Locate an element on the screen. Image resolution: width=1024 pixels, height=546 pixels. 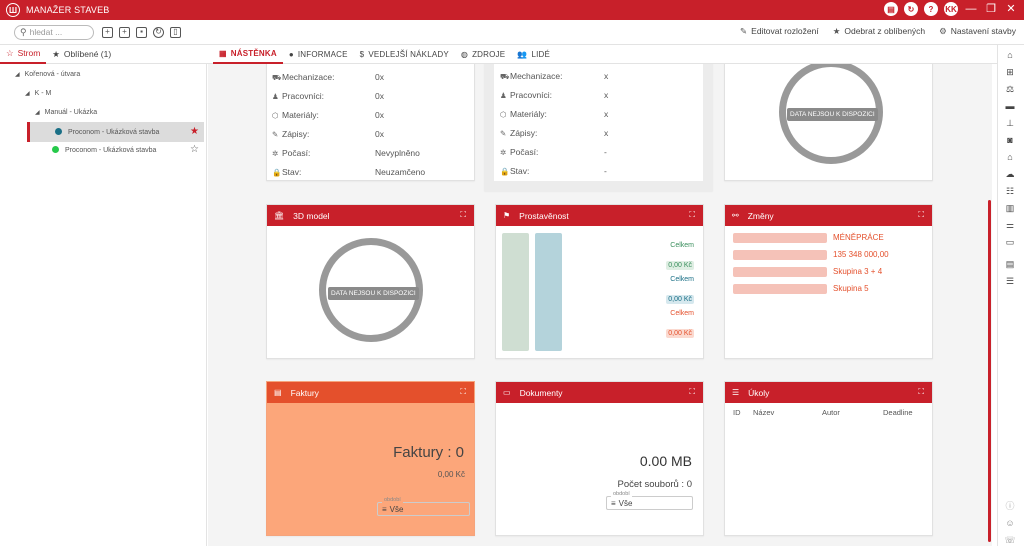
save-icon: ▪ is located at coordinates (141, 32).